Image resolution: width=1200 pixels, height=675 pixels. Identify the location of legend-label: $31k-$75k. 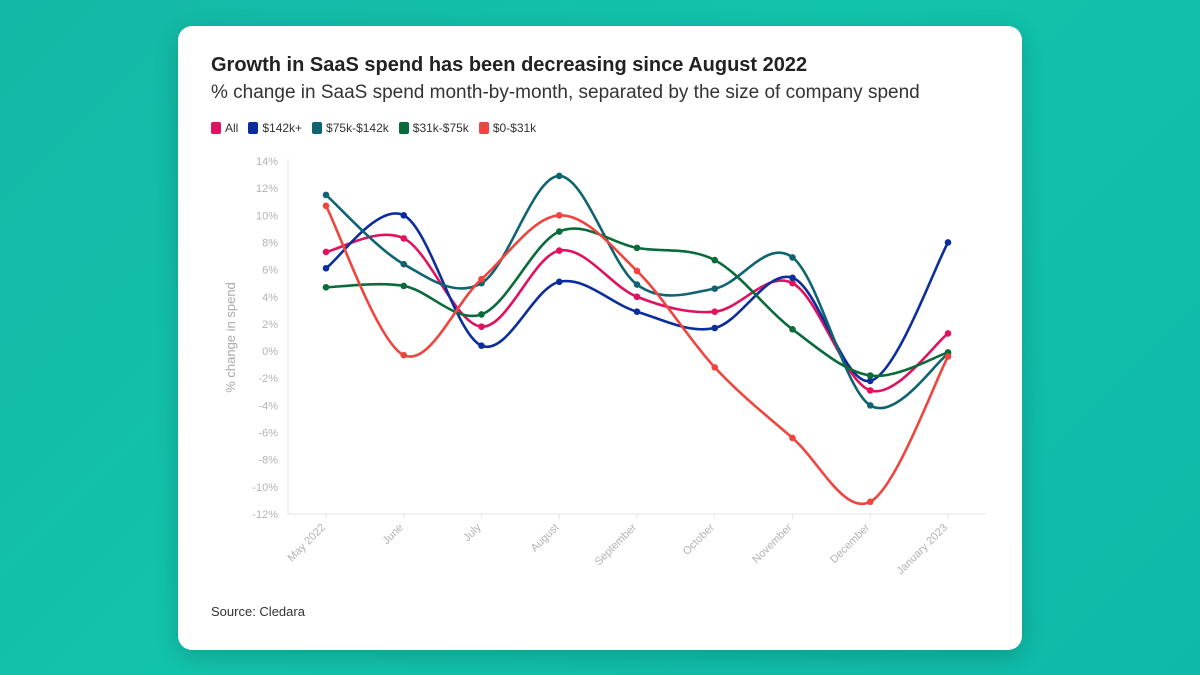
(440, 128).